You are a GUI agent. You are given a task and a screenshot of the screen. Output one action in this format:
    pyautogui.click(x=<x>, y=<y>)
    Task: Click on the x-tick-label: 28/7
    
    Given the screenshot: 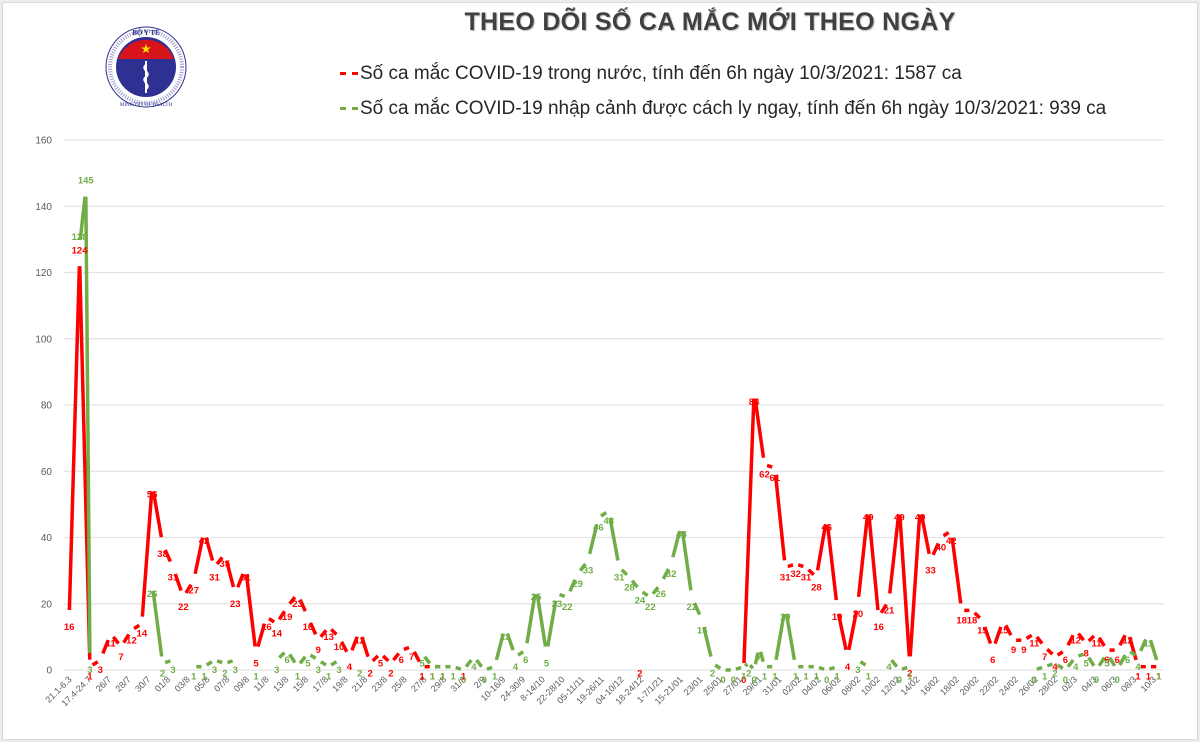 What is the action you would take?
    pyautogui.click(x=122, y=683)
    